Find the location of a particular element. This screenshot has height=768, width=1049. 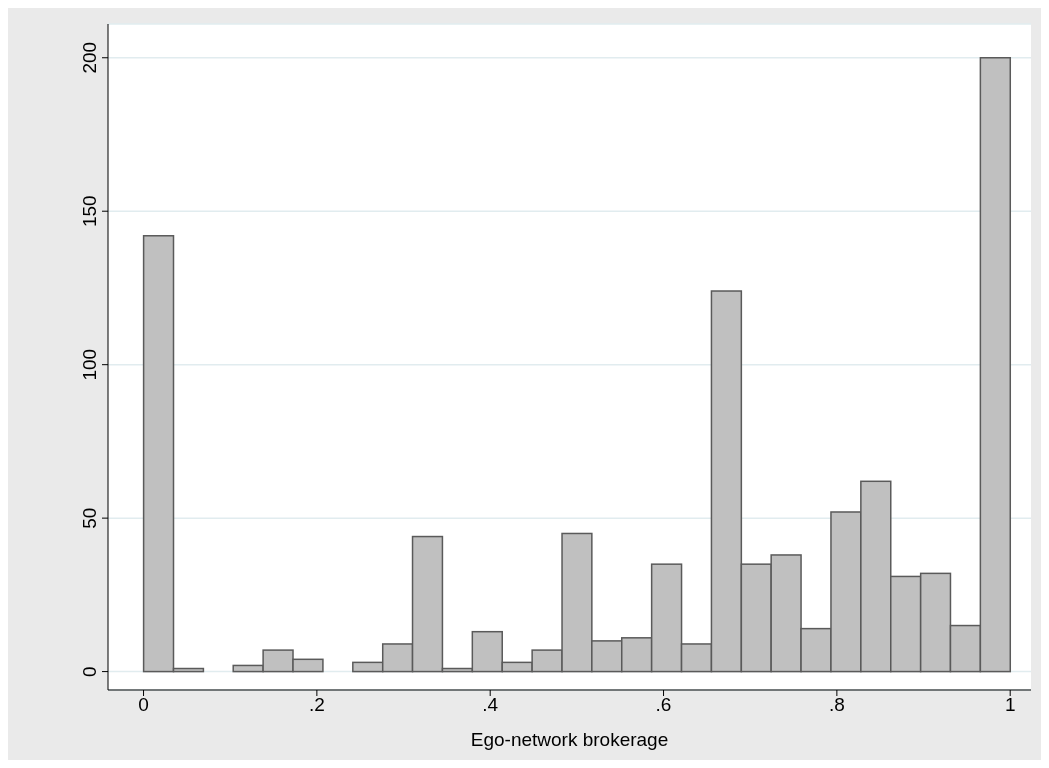

x-tick-label: .4 is located at coordinates (490, 705).